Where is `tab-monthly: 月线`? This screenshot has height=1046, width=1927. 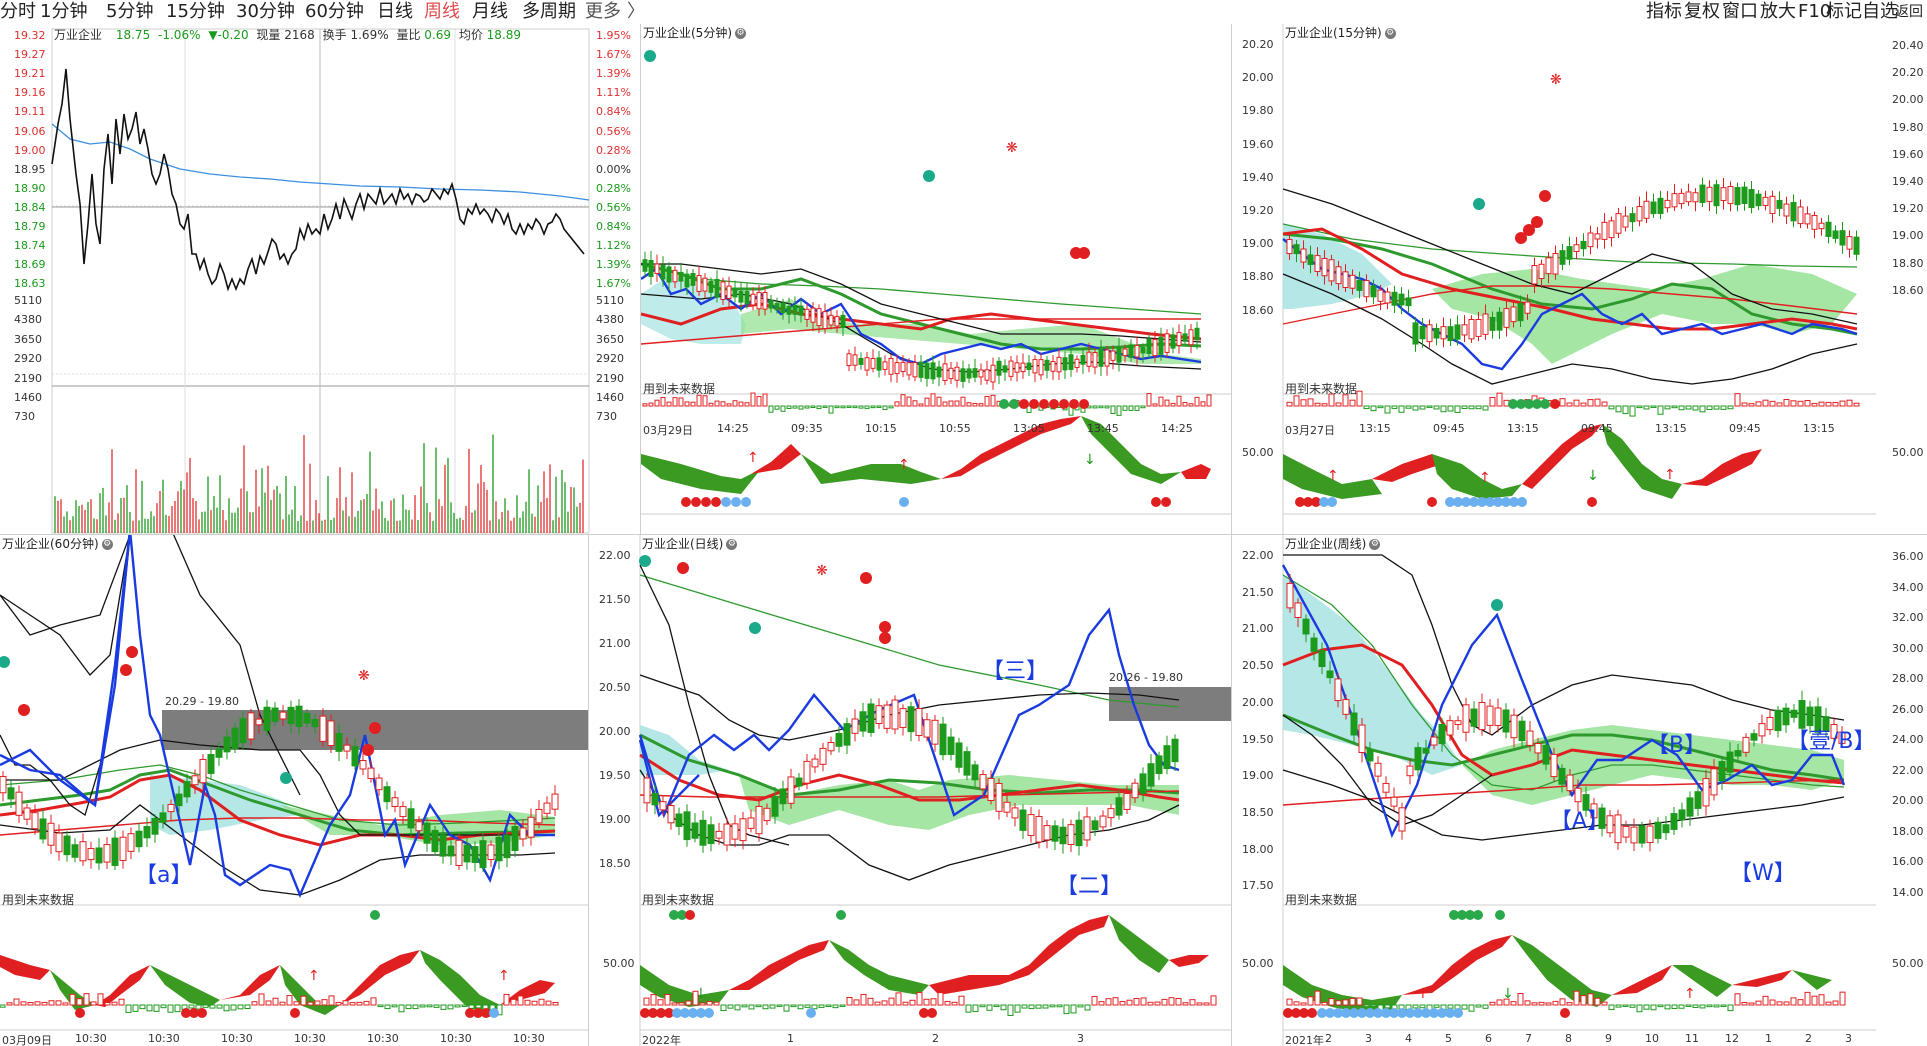 tab-monthly: 月线 is located at coordinates (490, 11).